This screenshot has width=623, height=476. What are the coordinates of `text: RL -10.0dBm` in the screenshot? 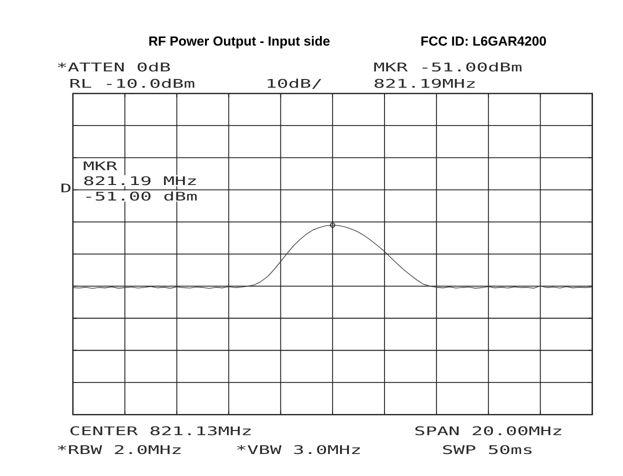 It's located at (132, 83).